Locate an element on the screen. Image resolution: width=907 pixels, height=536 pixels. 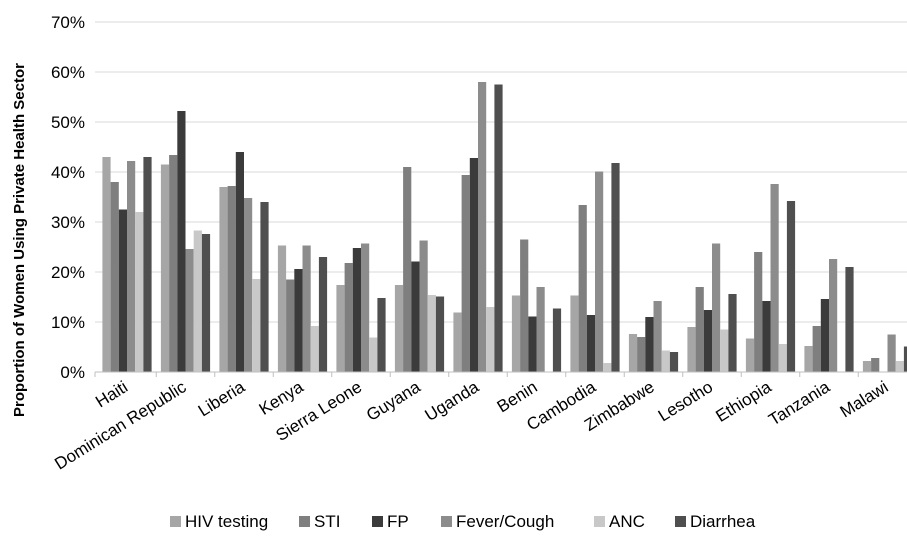
y-tick-label: 30% is located at coordinates (68, 222).